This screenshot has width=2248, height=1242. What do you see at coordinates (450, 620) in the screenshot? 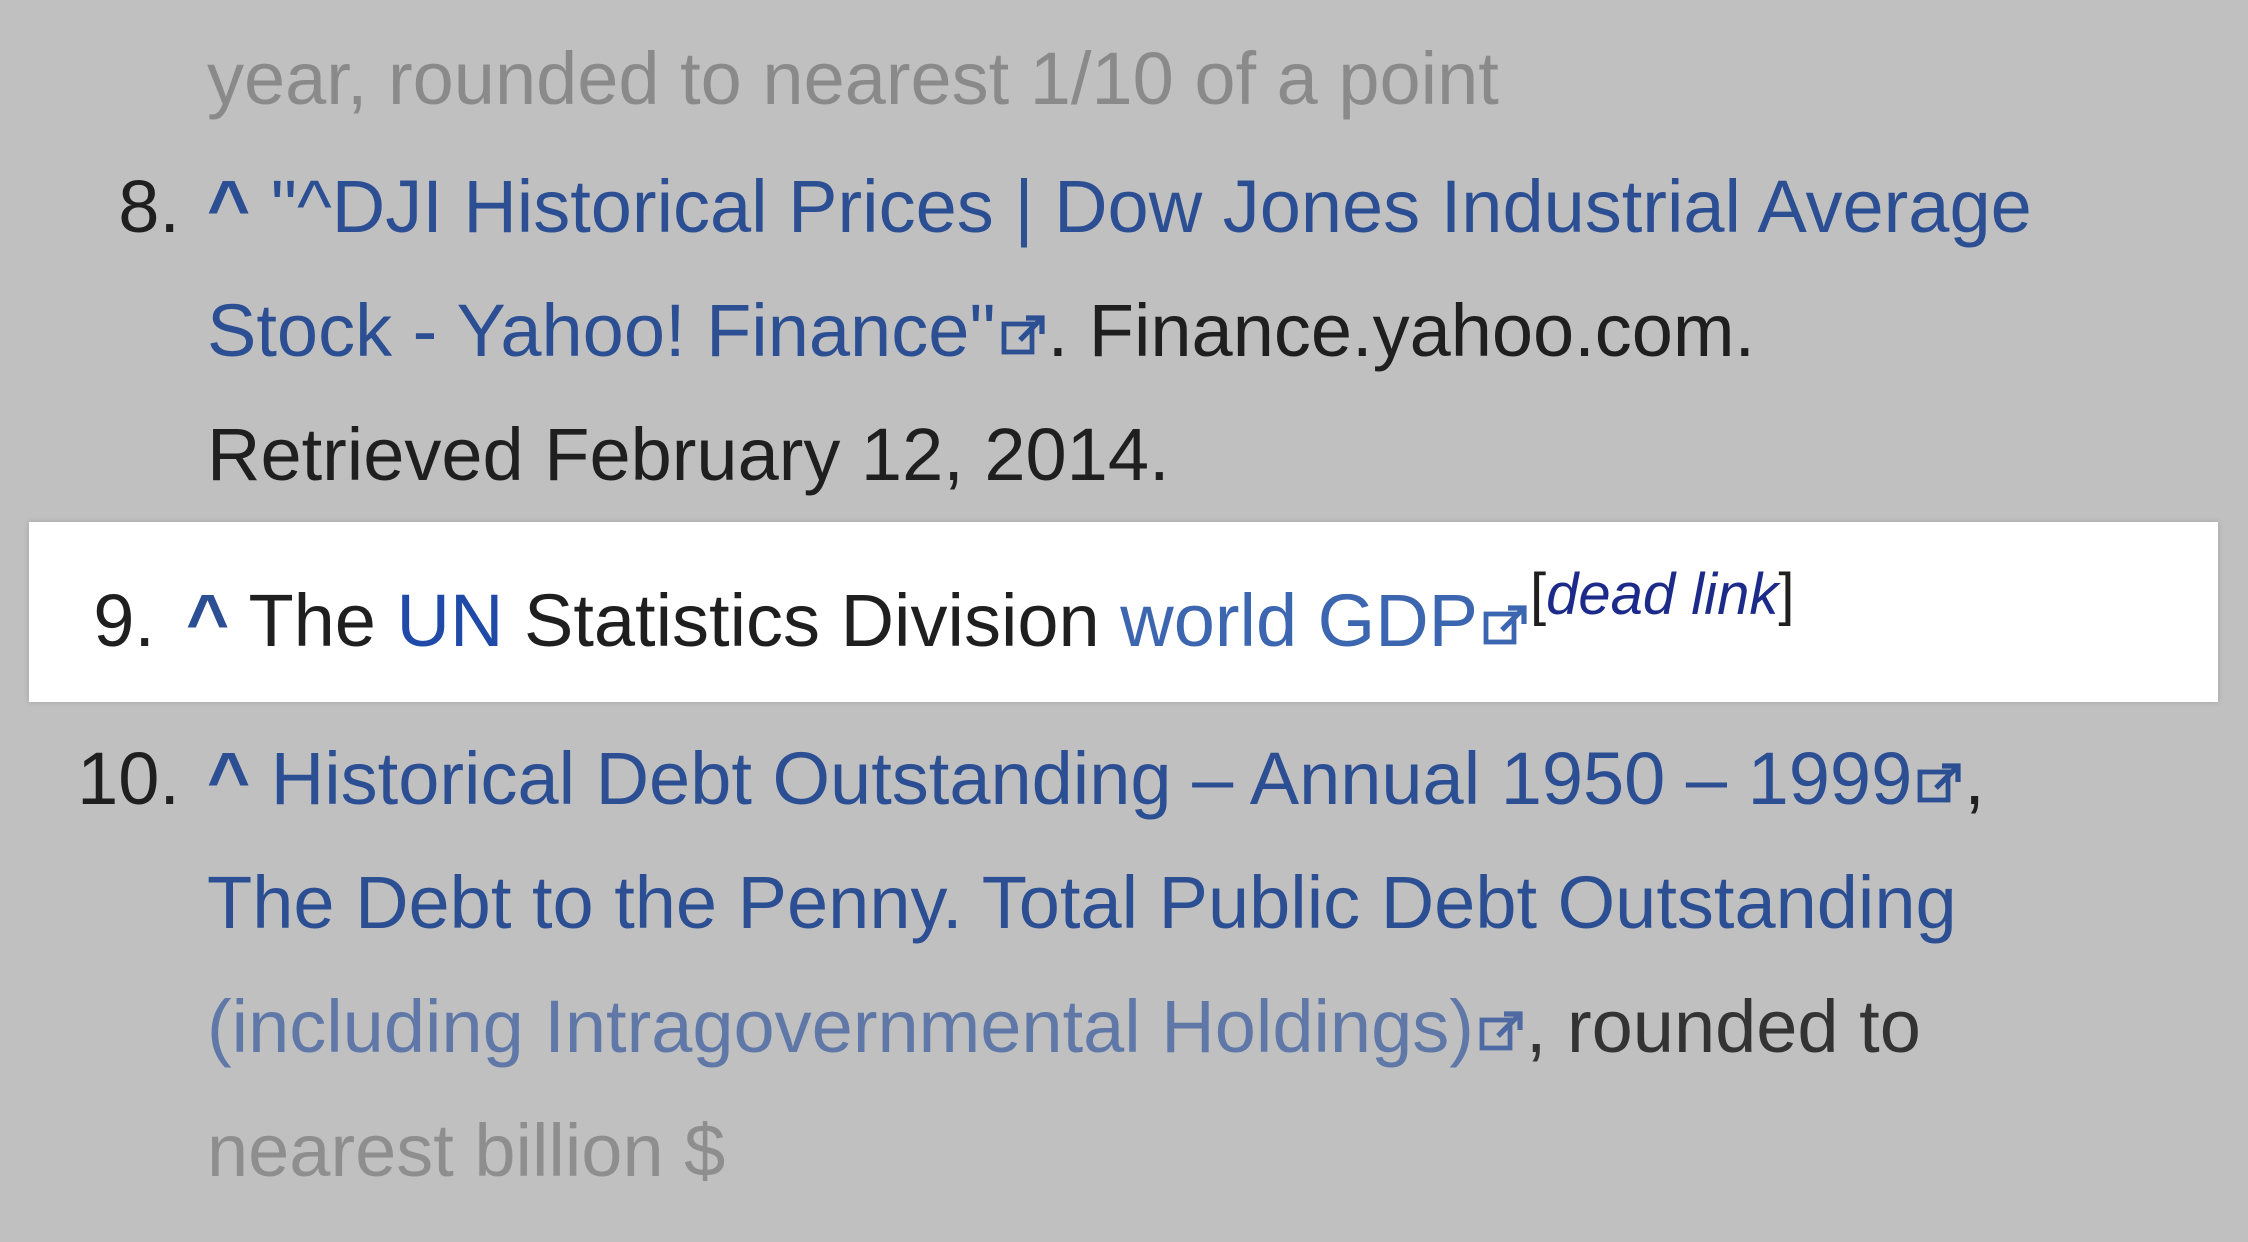
I see `un-link: UN` at bounding box center [450, 620].